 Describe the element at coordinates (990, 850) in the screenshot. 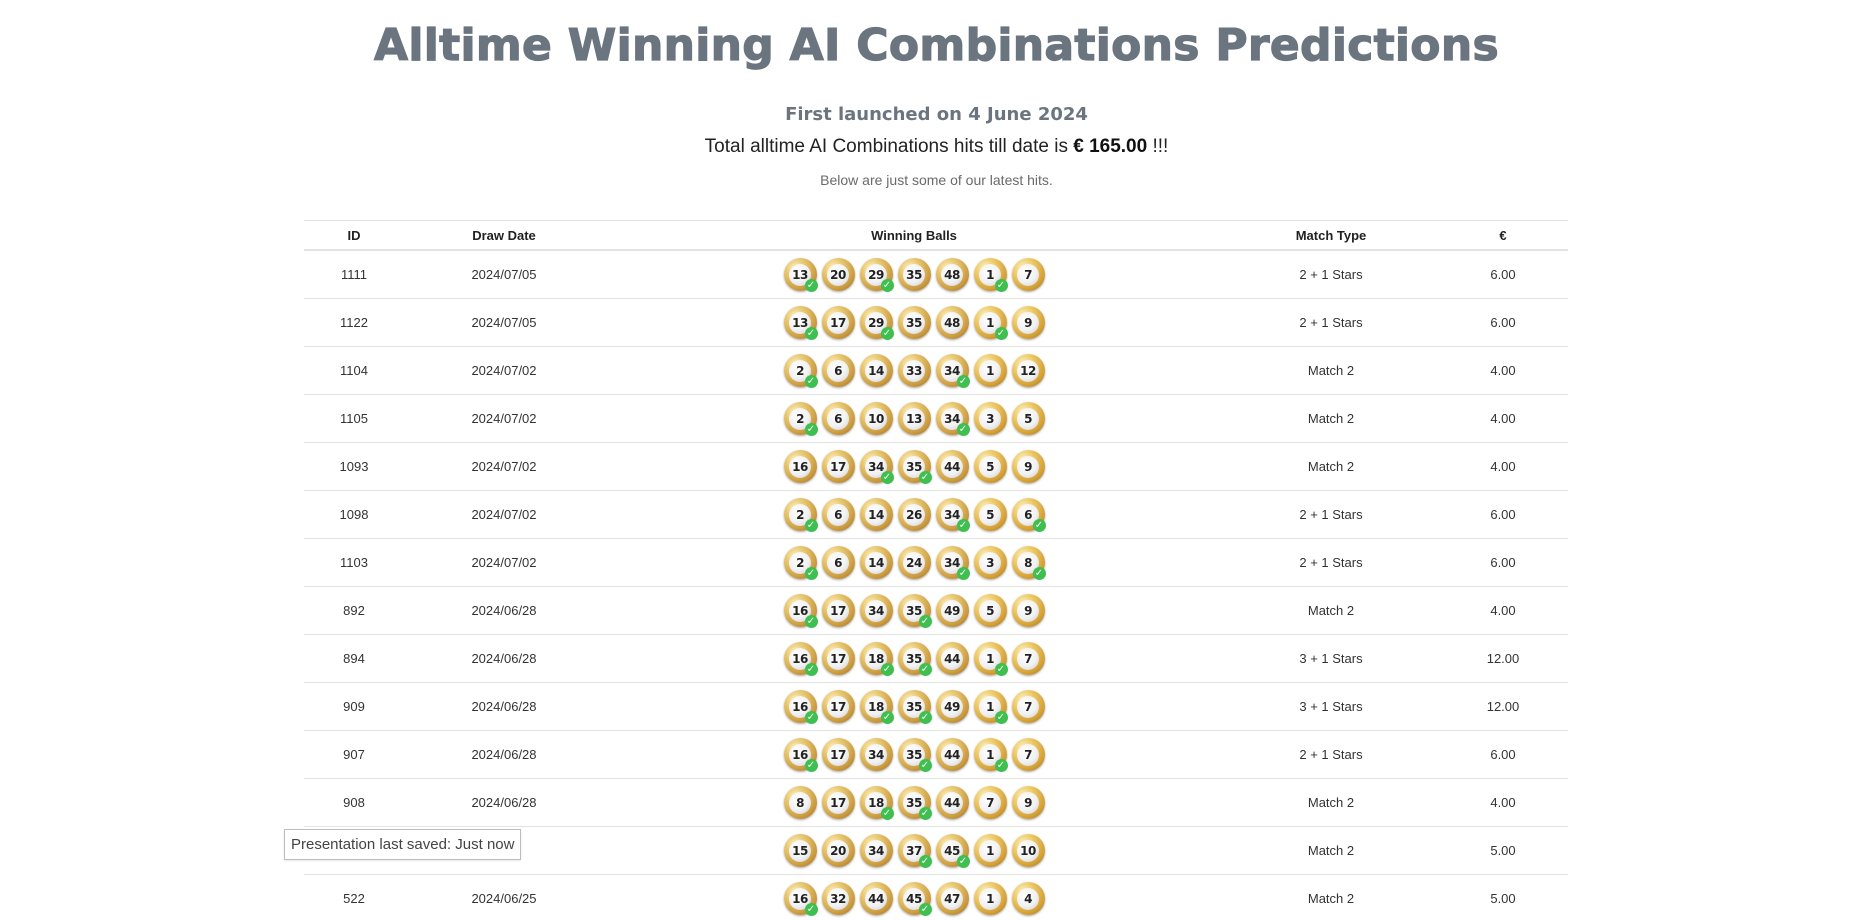

I see `ball-number: 1` at that location.